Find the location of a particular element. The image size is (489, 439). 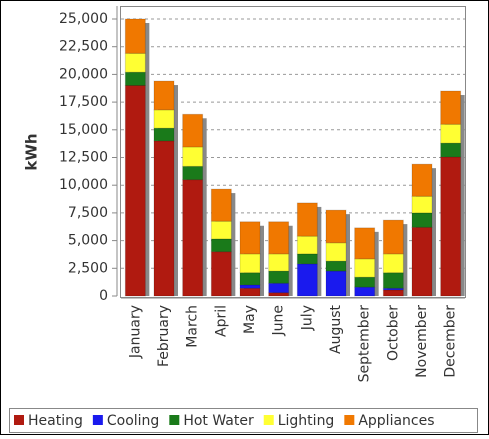

y-tick-label: 25,000 is located at coordinates (83, 19).